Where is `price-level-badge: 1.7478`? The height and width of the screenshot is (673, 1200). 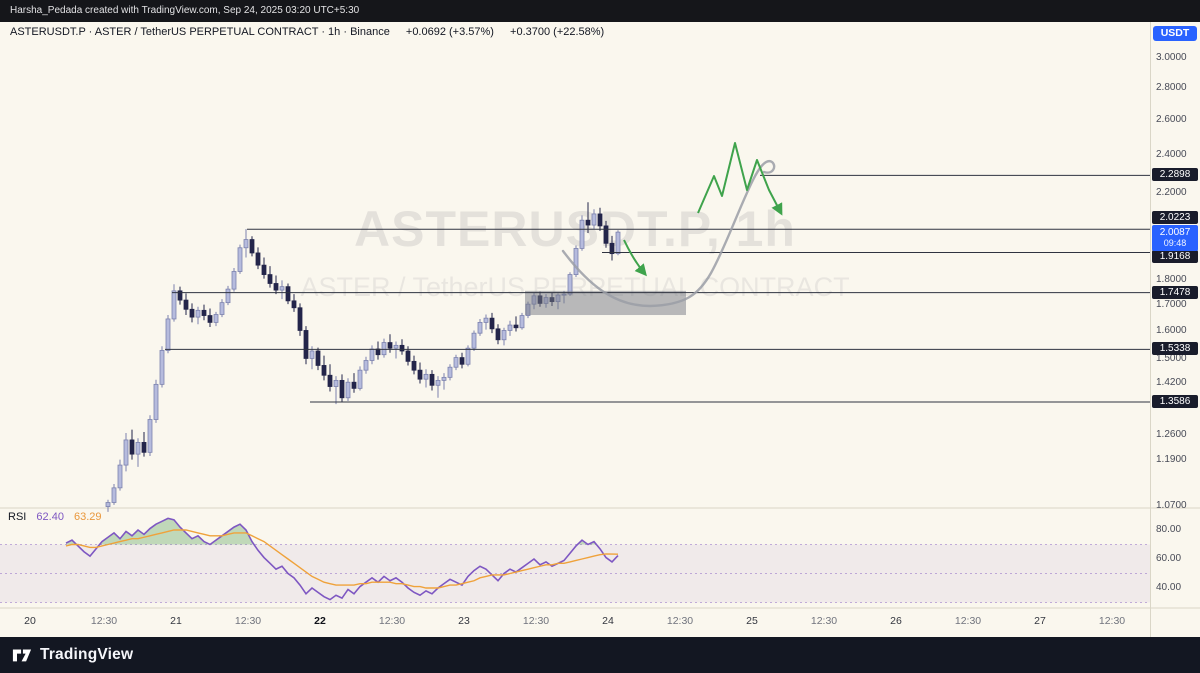
price-level-badge: 1.7478 is located at coordinates (1175, 292).